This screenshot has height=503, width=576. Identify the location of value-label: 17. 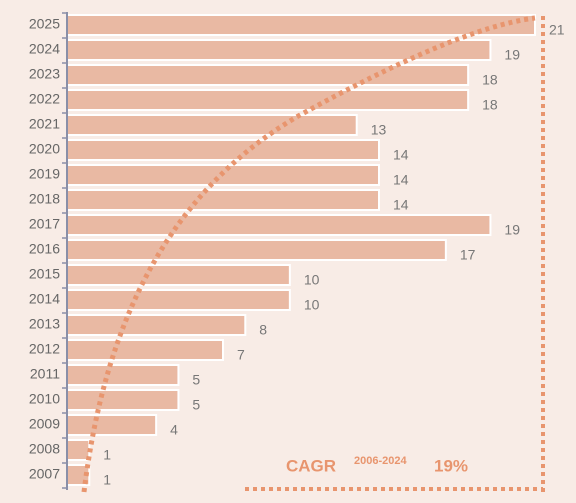
(468, 255).